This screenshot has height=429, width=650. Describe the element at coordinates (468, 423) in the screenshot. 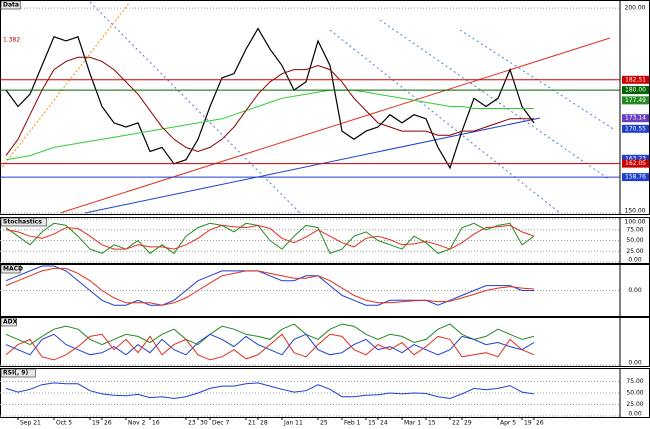

I see `x-tick-label: 29` at that location.